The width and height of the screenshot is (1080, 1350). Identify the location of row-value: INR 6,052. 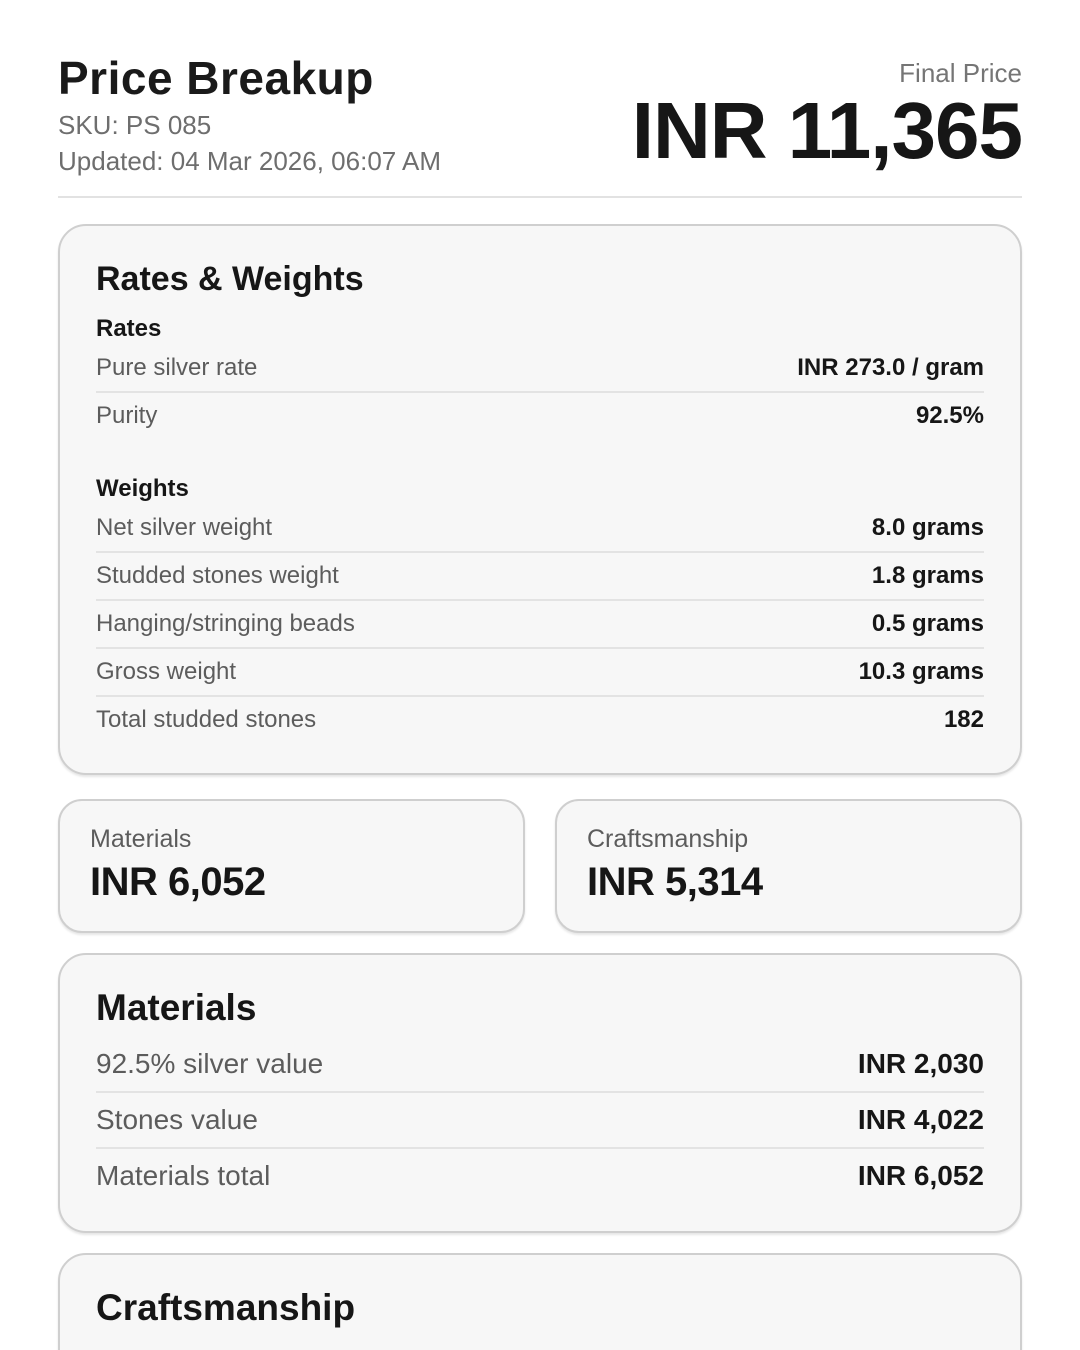
(920, 1175).